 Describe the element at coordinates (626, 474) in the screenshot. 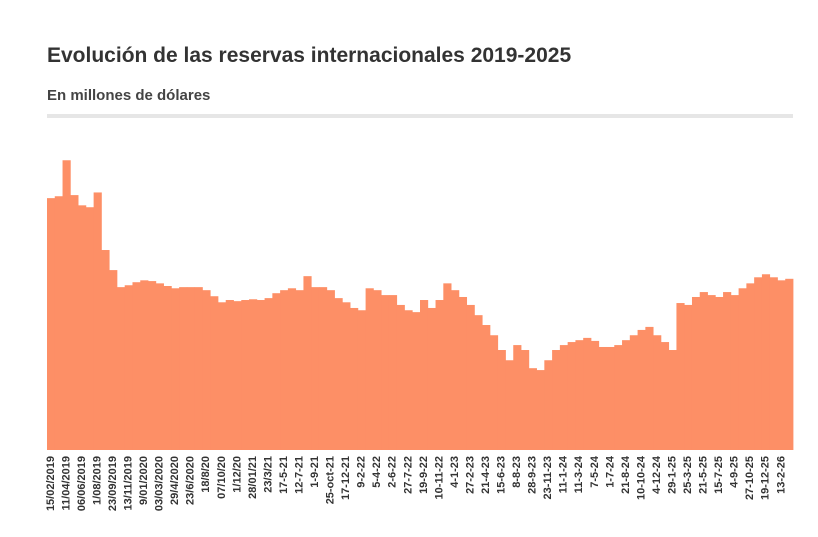

I see `x-tick-label: 21-8-24` at that location.